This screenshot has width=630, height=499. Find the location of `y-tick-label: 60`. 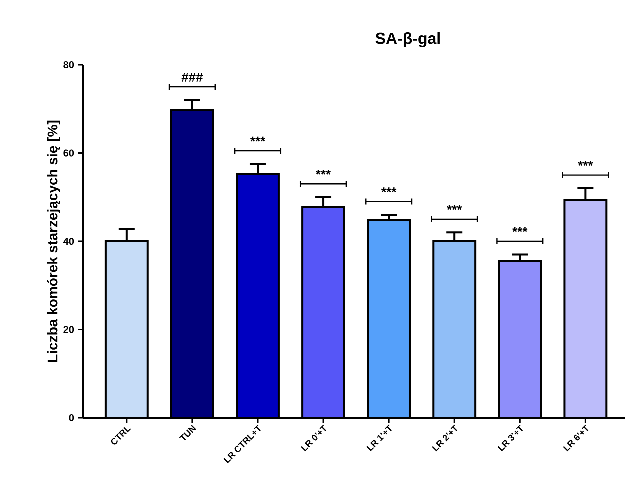

y-tick-label: 60 is located at coordinates (69, 153).